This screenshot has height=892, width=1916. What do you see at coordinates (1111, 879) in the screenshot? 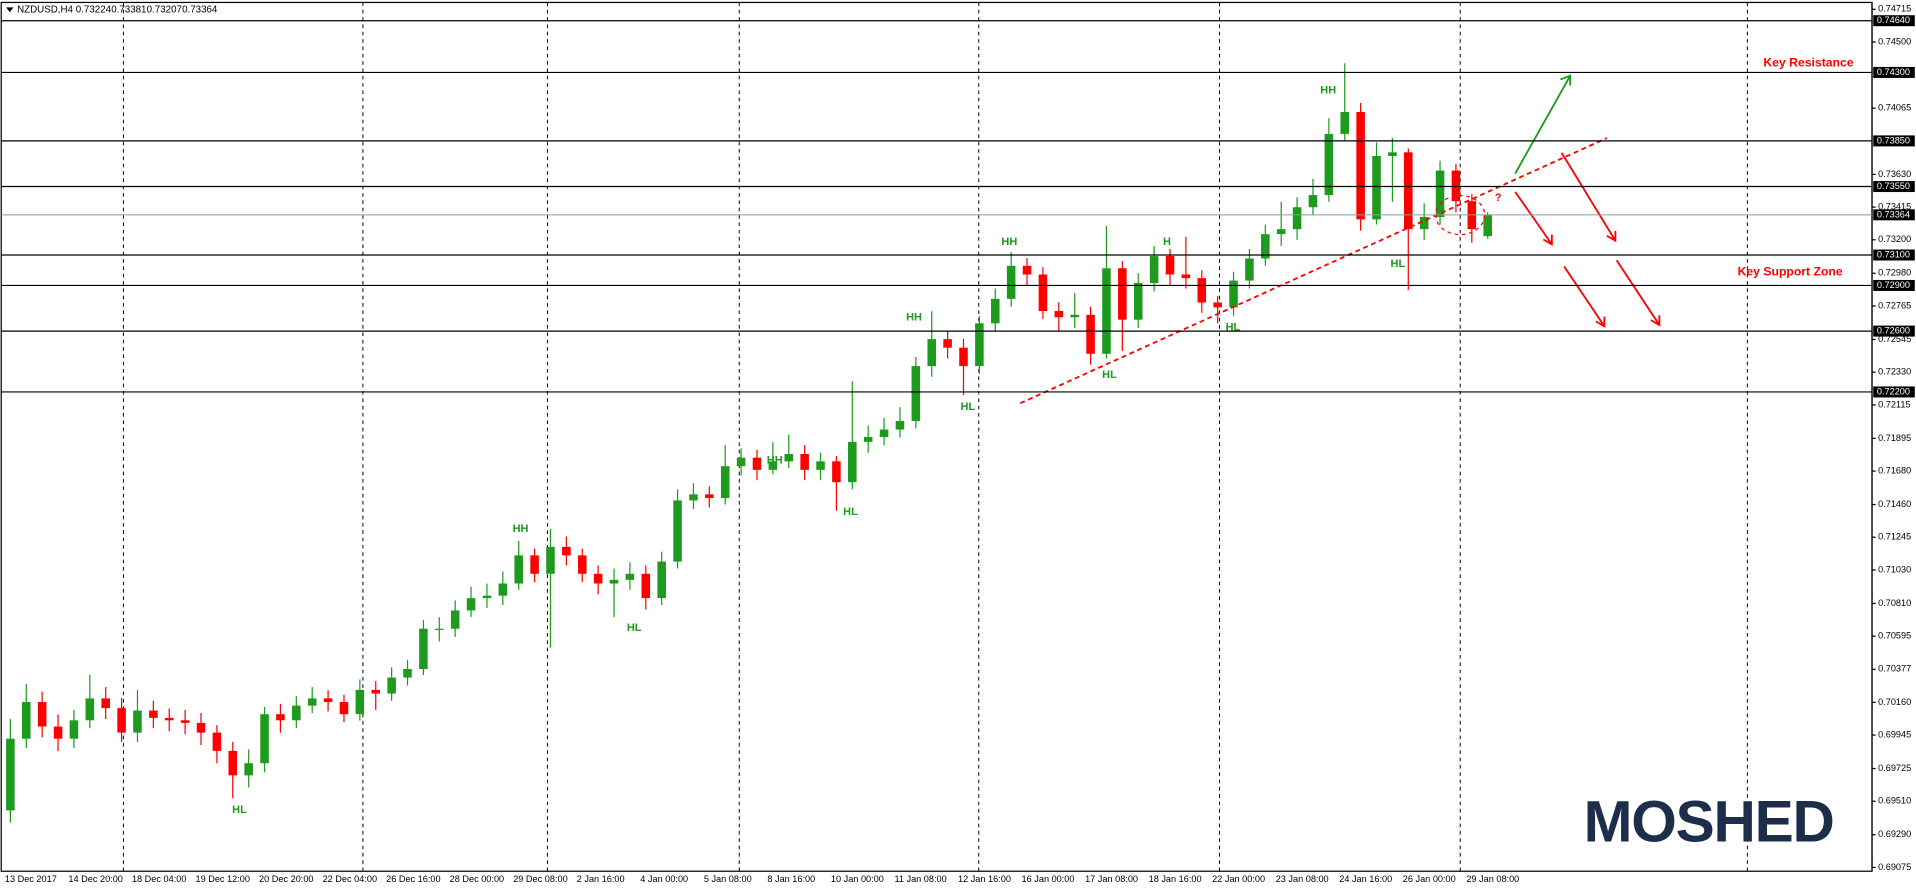
I see `x-tick-label: 17 Jan 08:00` at bounding box center [1111, 879].